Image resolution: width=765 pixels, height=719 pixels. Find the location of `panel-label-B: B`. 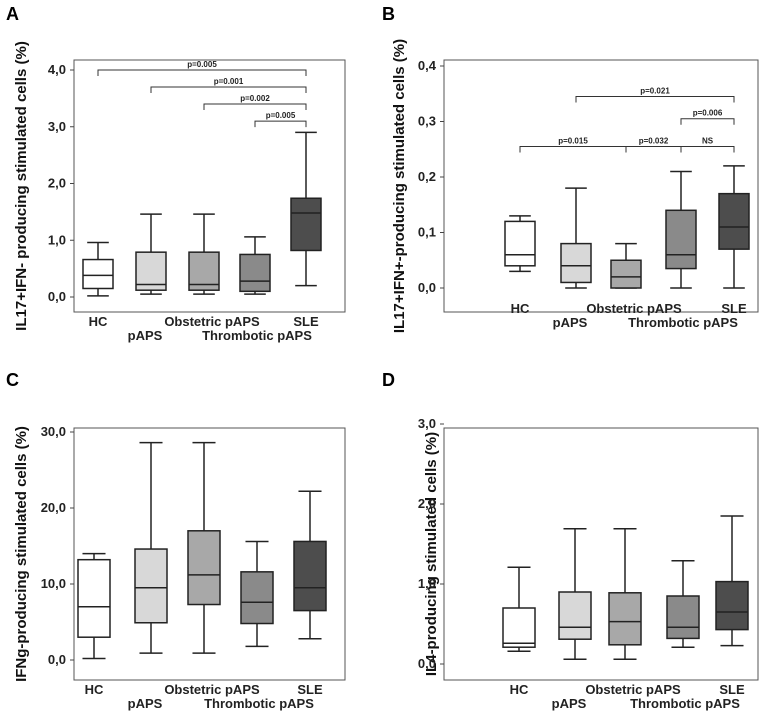

panel-label-B: B is located at coordinates (388, 14).